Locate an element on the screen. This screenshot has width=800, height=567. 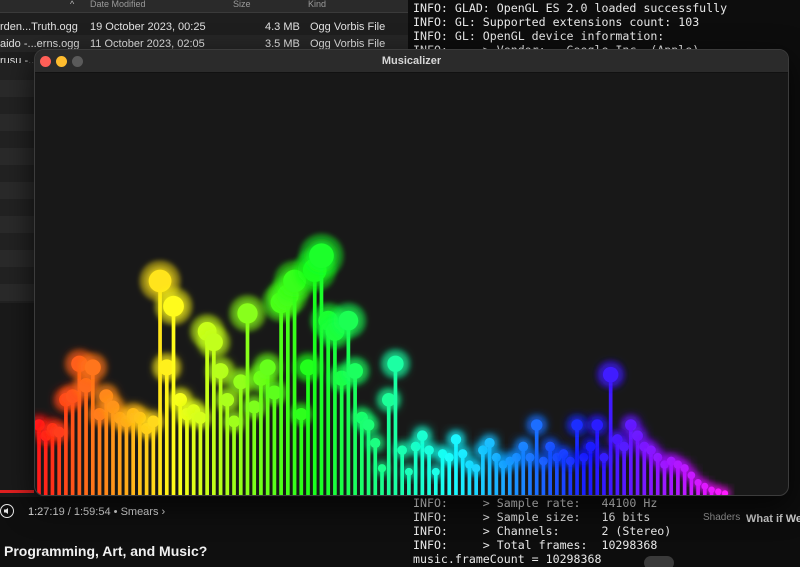
file-size: 4.3 MB is located at coordinates (282, 27).